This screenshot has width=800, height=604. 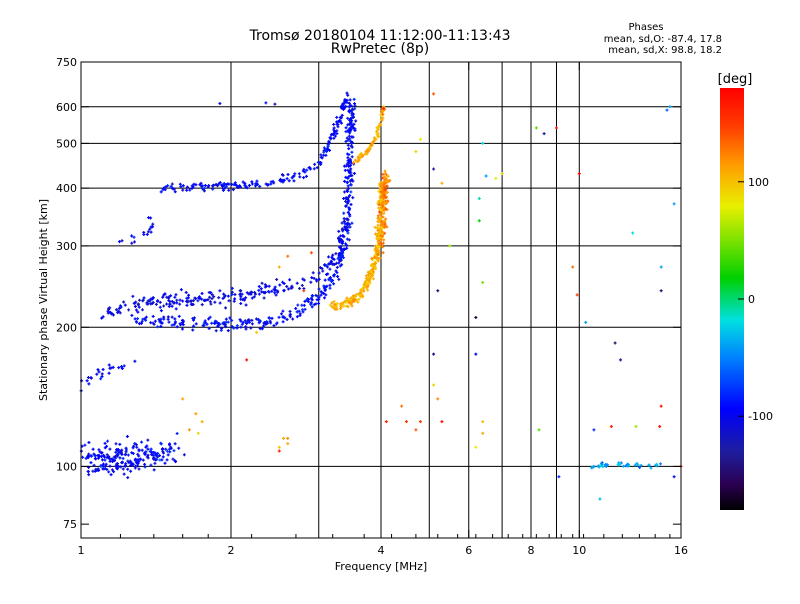 I want to click on x-axis-label: Frequency [MHz], so click(x=381, y=566).